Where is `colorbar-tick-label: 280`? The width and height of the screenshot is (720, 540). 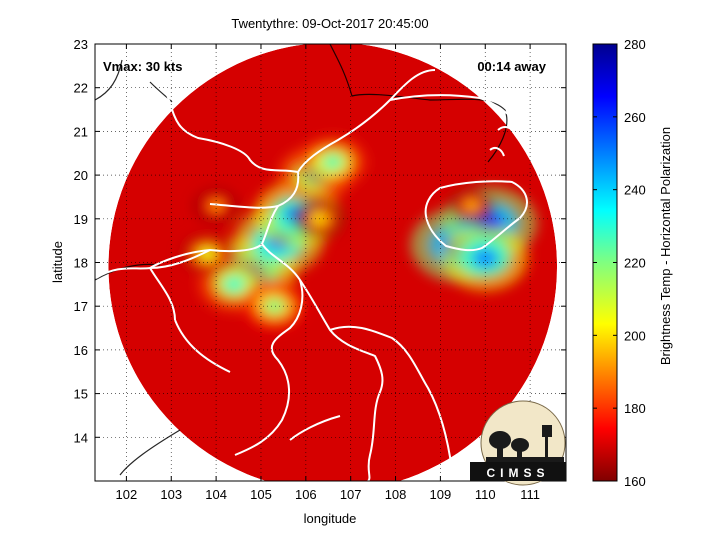
colorbar-tick-label: 280 is located at coordinates (635, 44).